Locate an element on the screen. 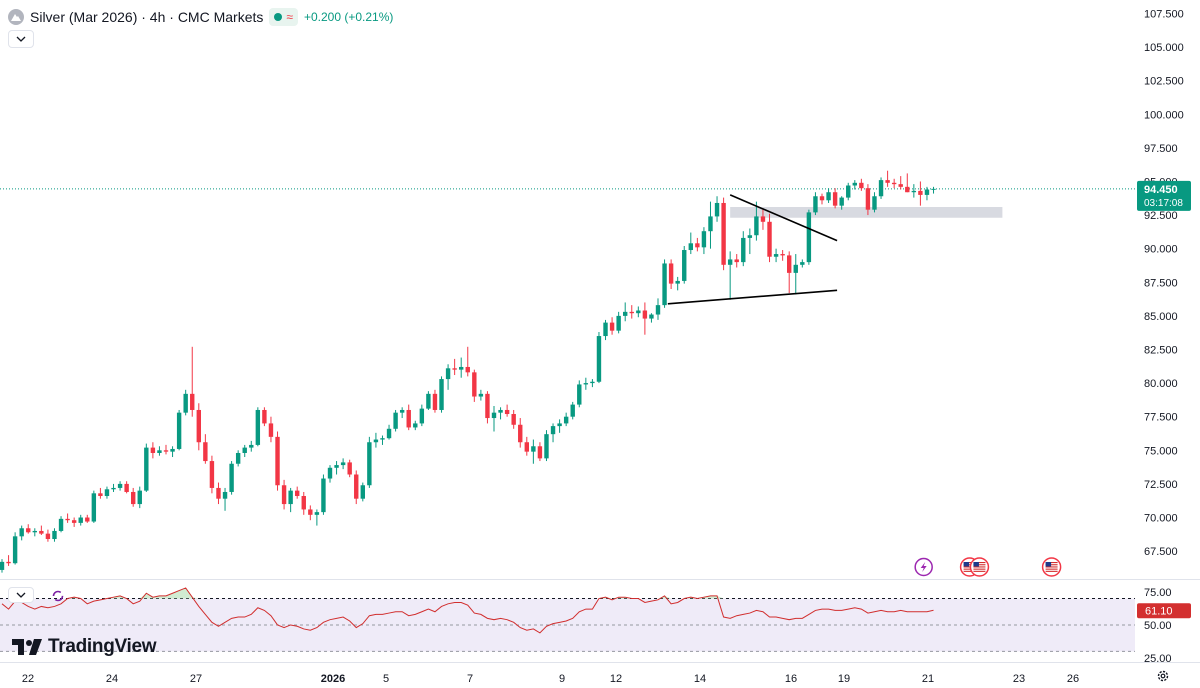 The width and height of the screenshot is (1200, 688). time-axis-label: 12 is located at coordinates (616, 679).